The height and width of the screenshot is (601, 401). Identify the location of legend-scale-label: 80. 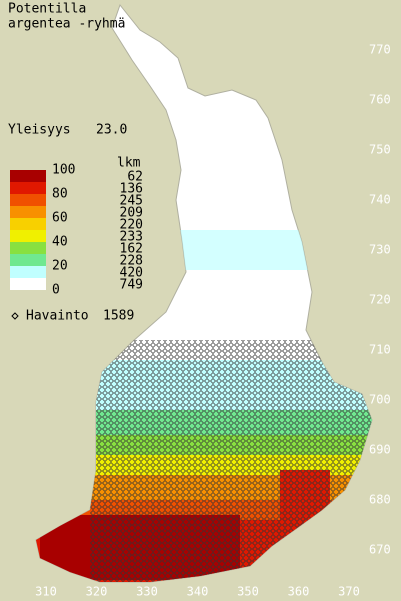
(60, 194).